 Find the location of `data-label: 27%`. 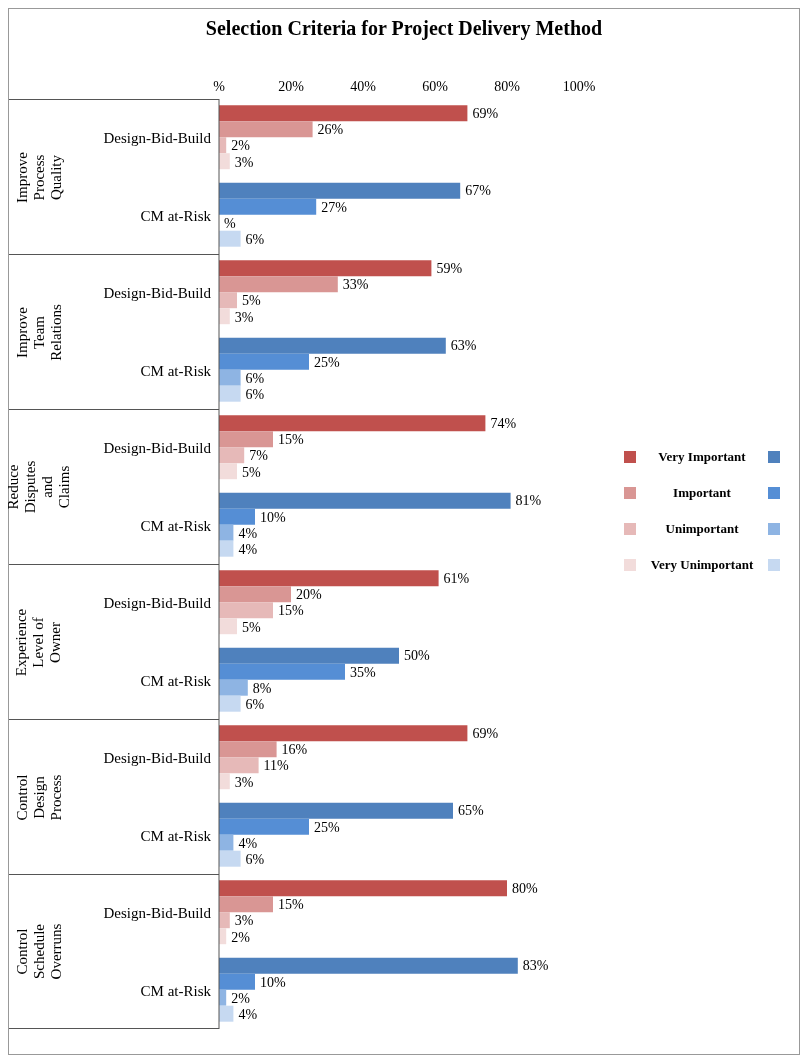

data-label: 27% is located at coordinates (334, 207).